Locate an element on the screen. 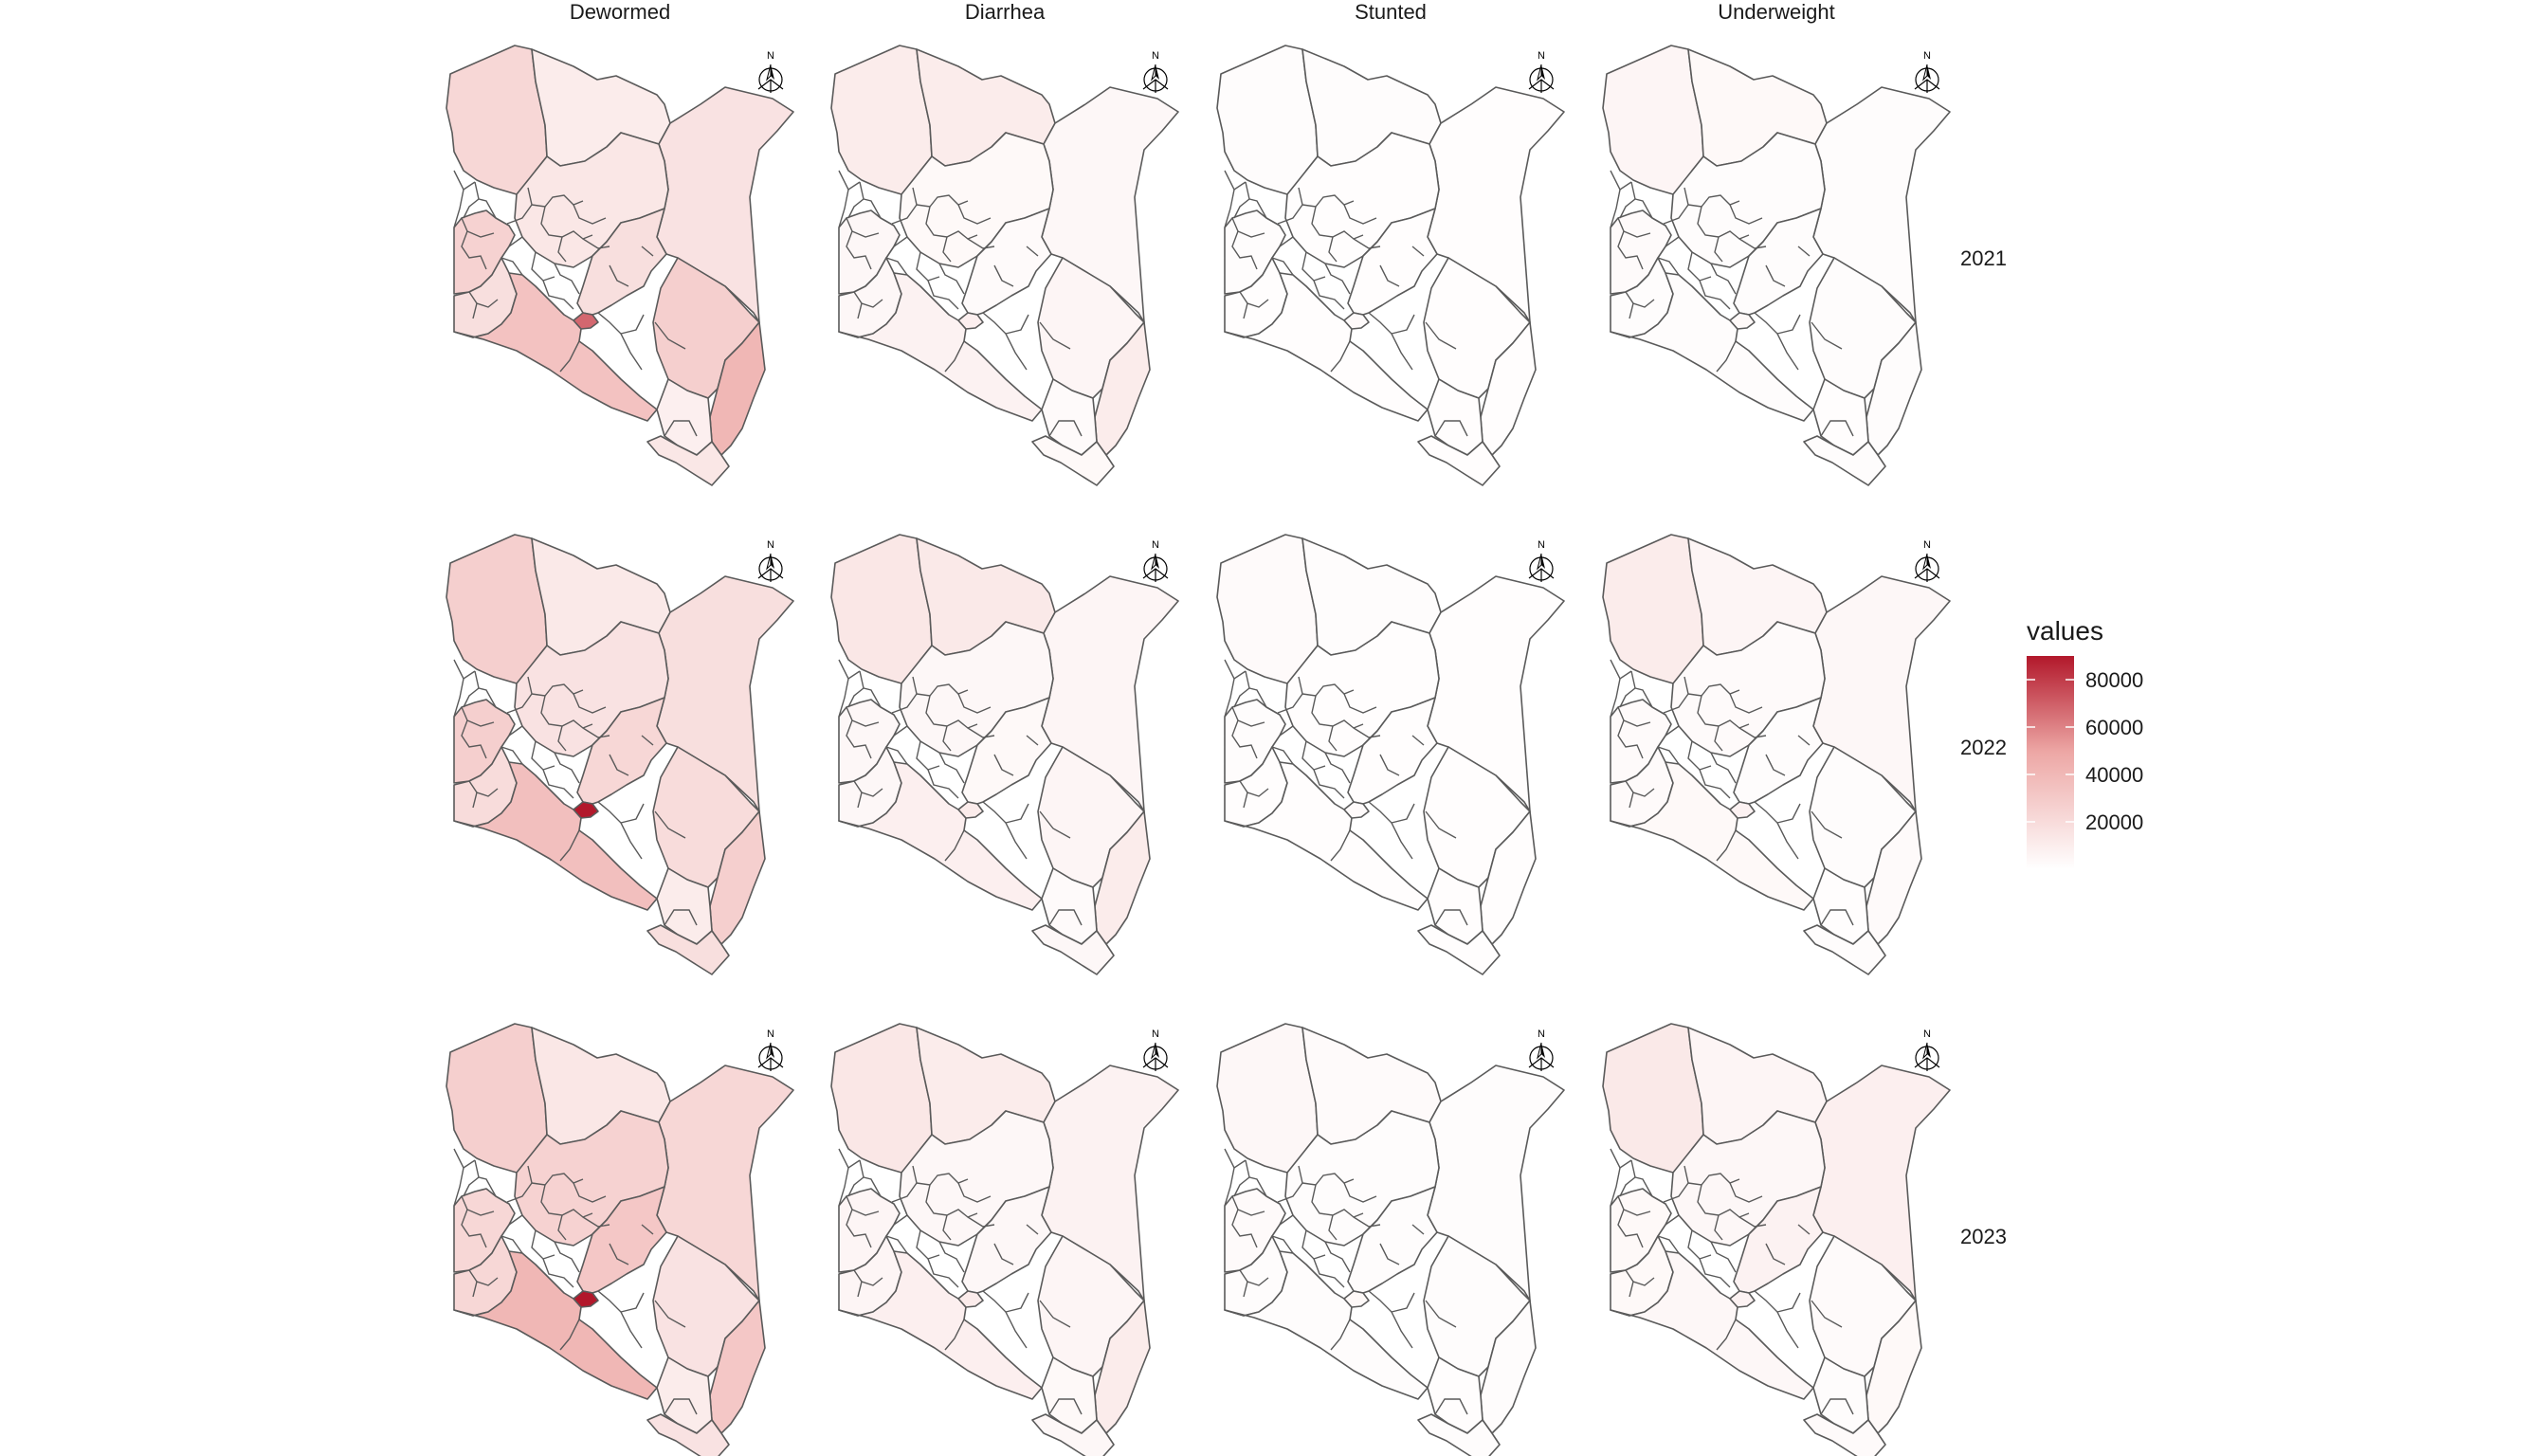  map-panel-underweight-2021: N is located at coordinates (1776, 265).